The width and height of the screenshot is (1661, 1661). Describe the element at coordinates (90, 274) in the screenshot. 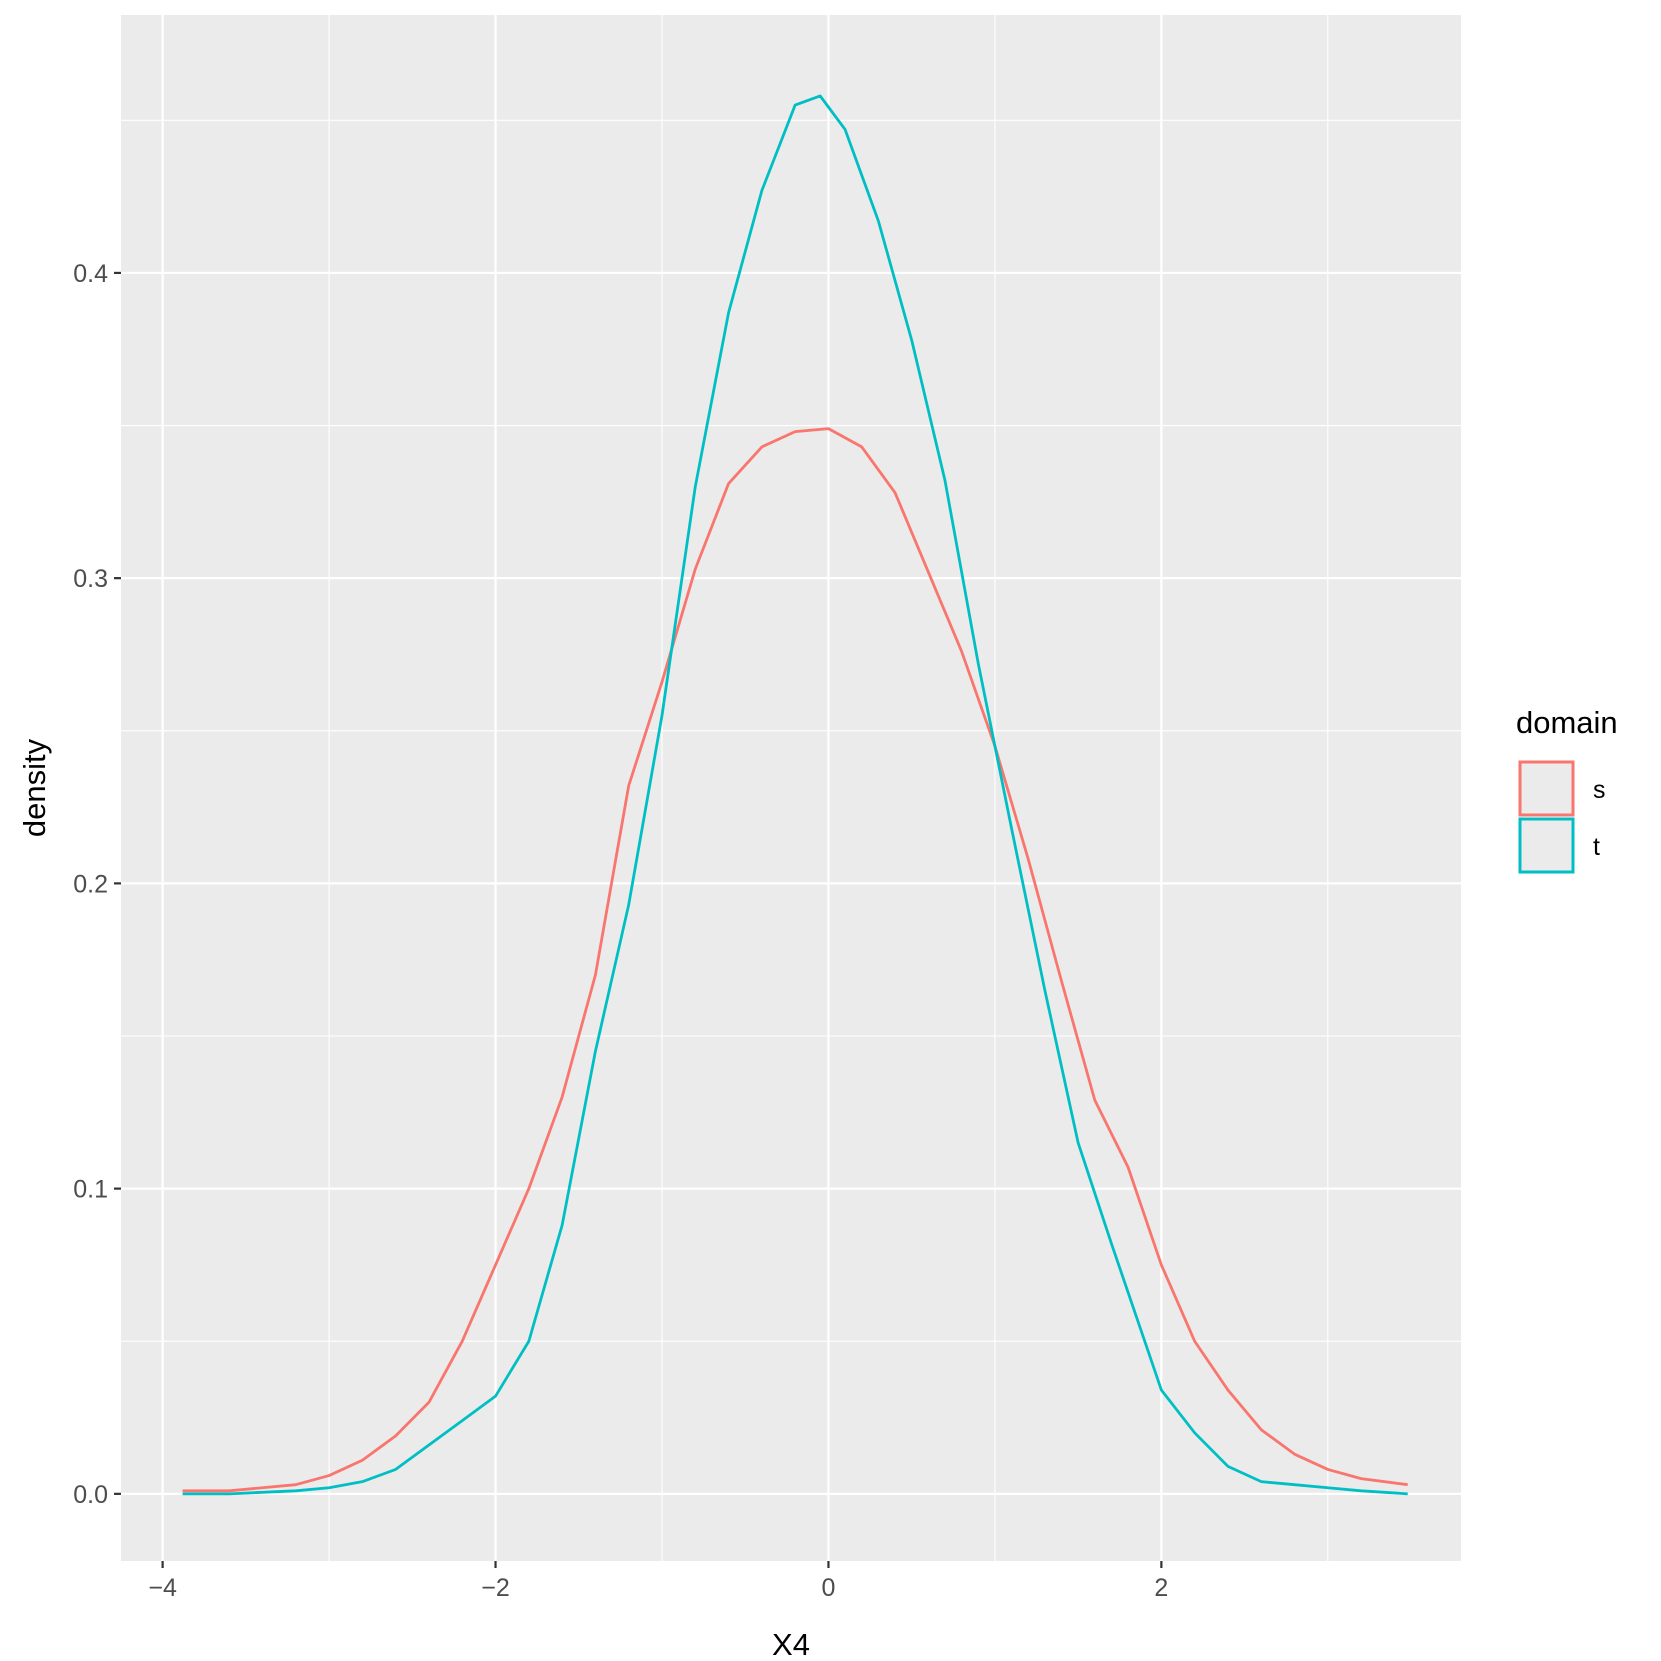

I see `y-tick-label: 0.4` at that location.